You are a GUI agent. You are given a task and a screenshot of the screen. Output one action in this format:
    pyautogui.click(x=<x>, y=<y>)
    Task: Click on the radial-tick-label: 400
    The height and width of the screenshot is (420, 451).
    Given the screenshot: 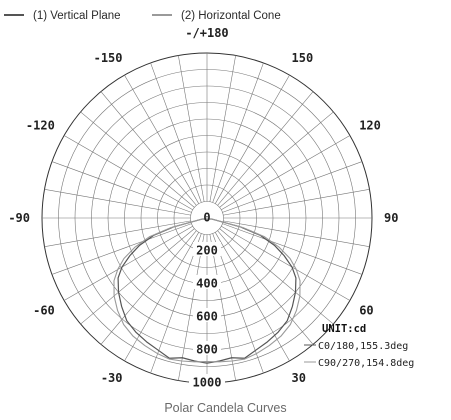 What is the action you would take?
    pyautogui.click(x=207, y=284)
    